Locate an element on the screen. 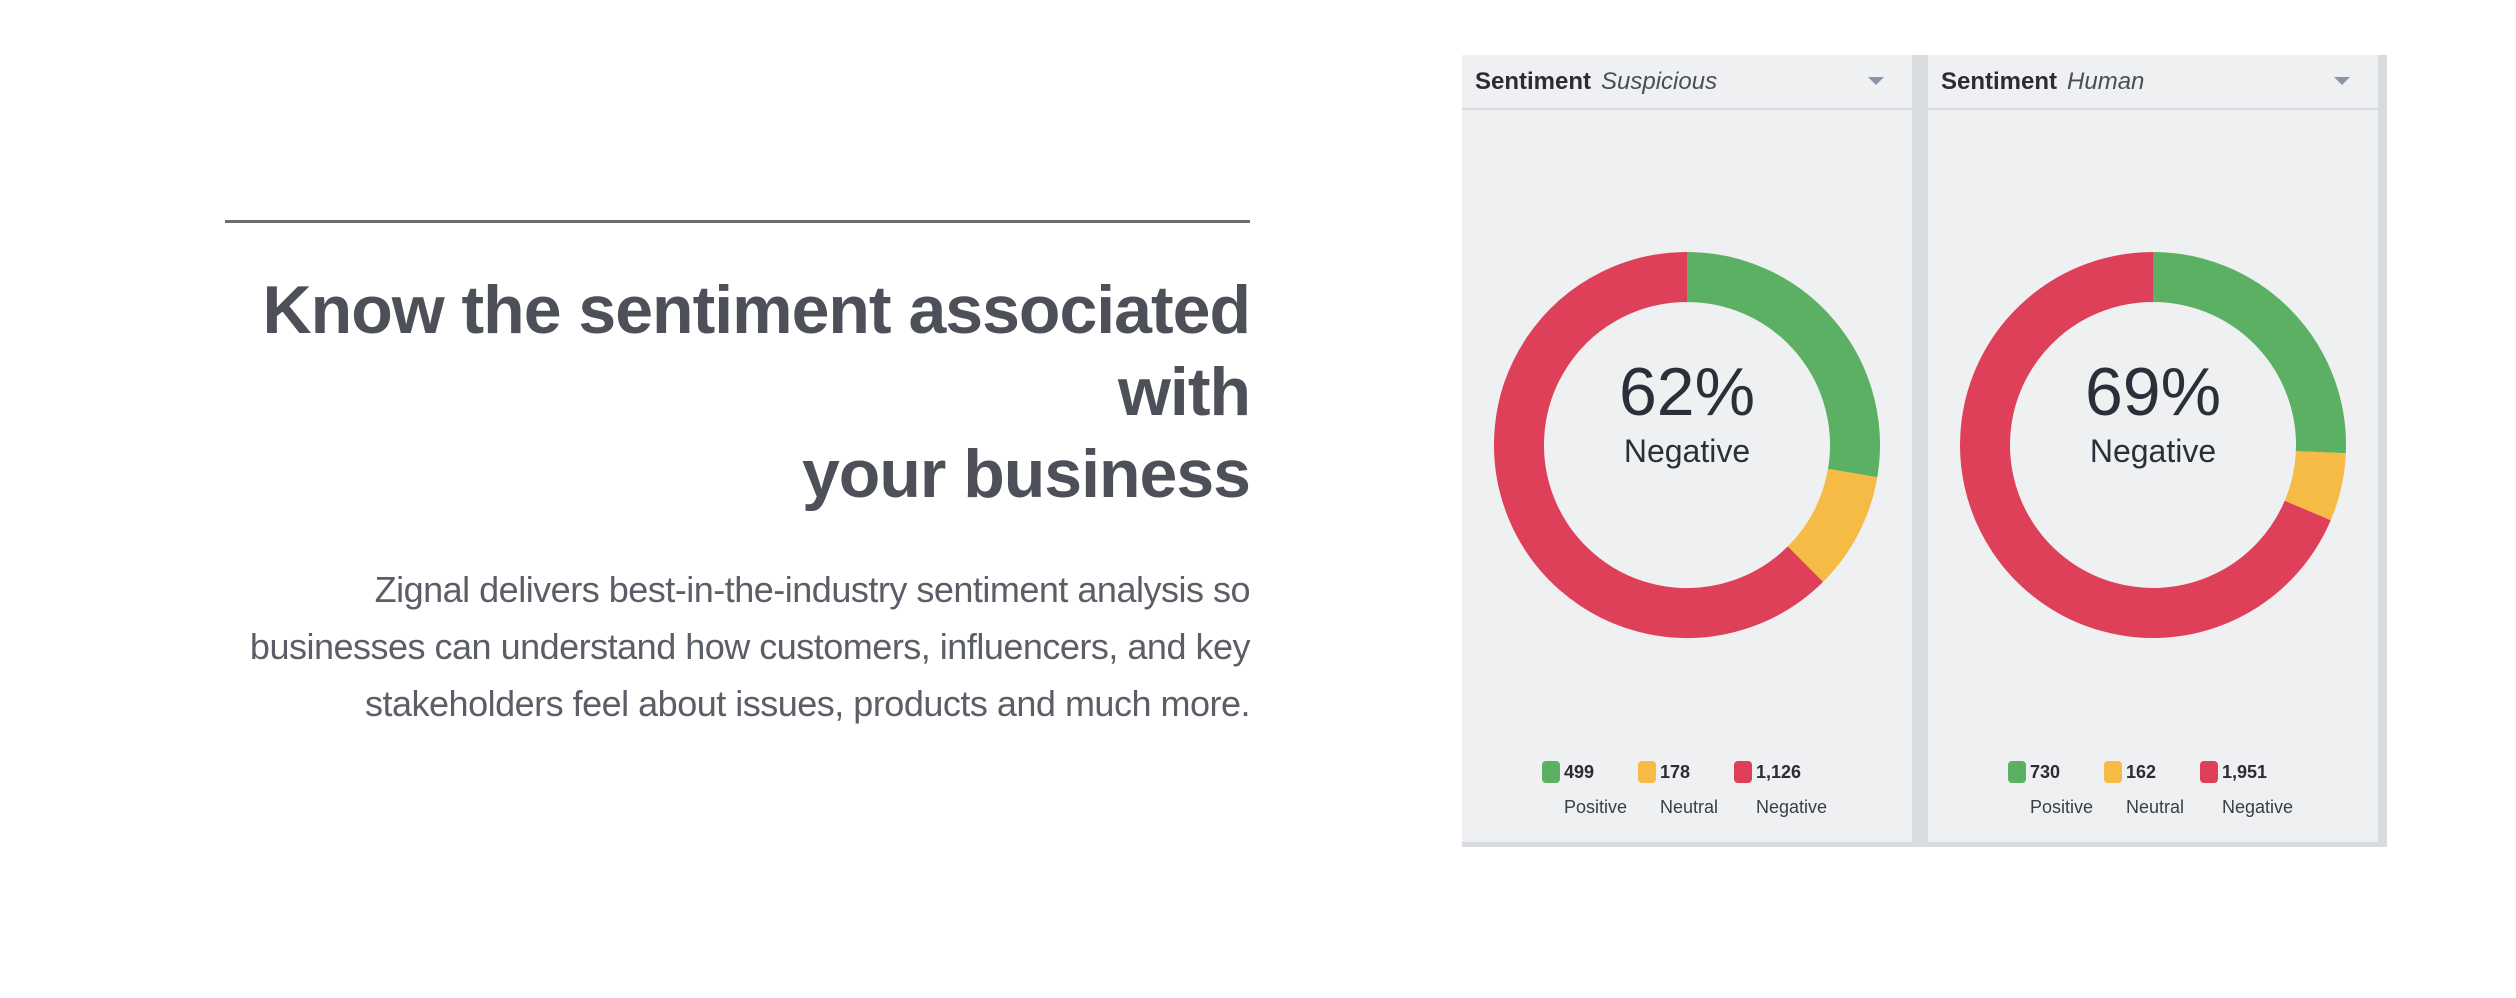  legend-count: 499 is located at coordinates (1579, 771).